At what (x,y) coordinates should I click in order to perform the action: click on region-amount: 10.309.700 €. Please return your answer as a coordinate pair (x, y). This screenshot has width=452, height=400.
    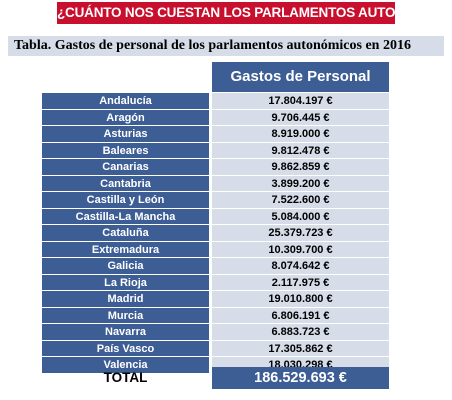
    Looking at the image, I should click on (300, 249).